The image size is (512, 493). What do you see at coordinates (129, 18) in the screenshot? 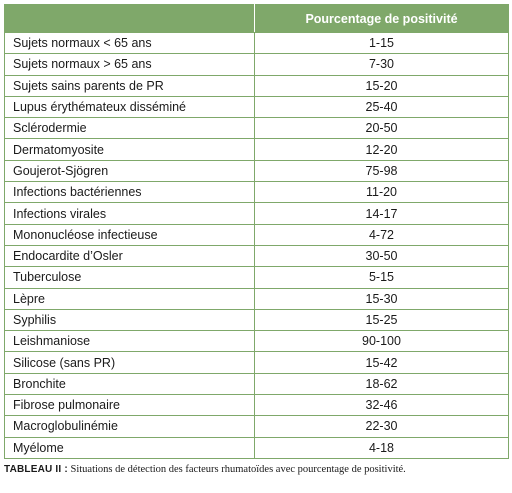
I see `header-condition` at bounding box center [129, 18].